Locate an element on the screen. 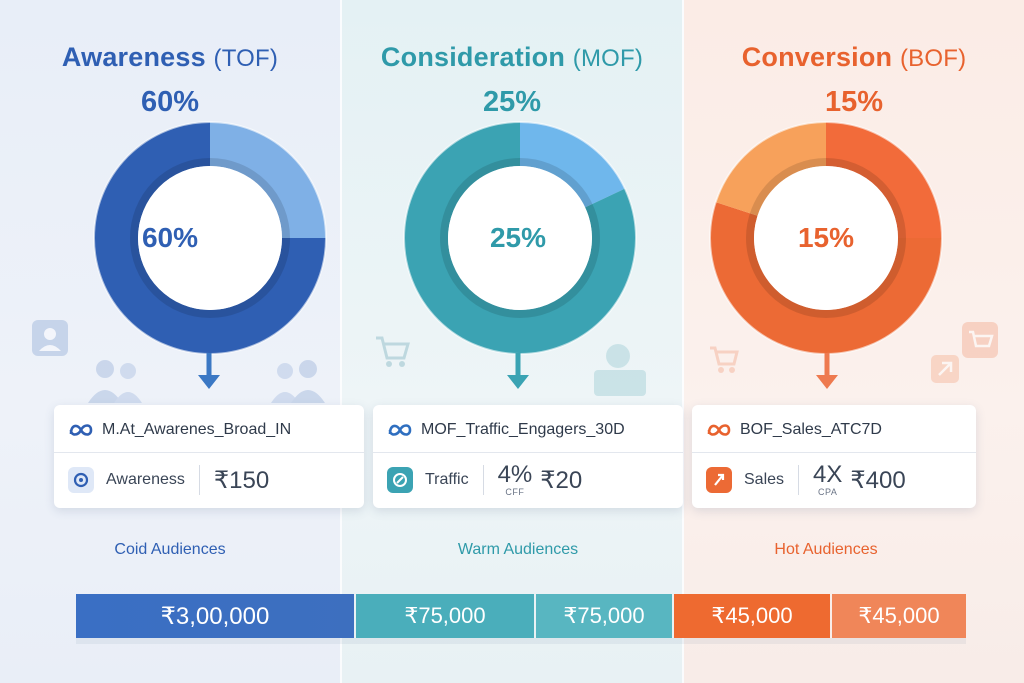  budget-bar-mof-1: ₹75,000 is located at coordinates (445, 616).